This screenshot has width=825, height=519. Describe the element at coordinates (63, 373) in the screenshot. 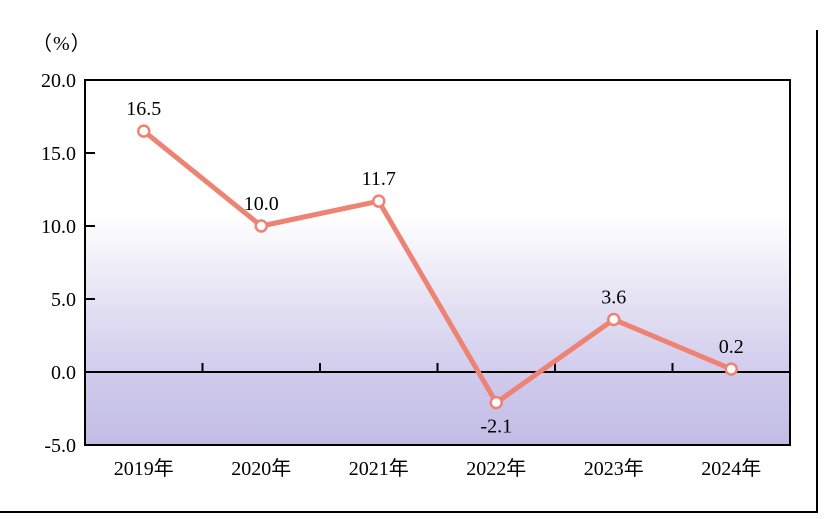

I see `y-axis-tick-label: 0.0` at that location.